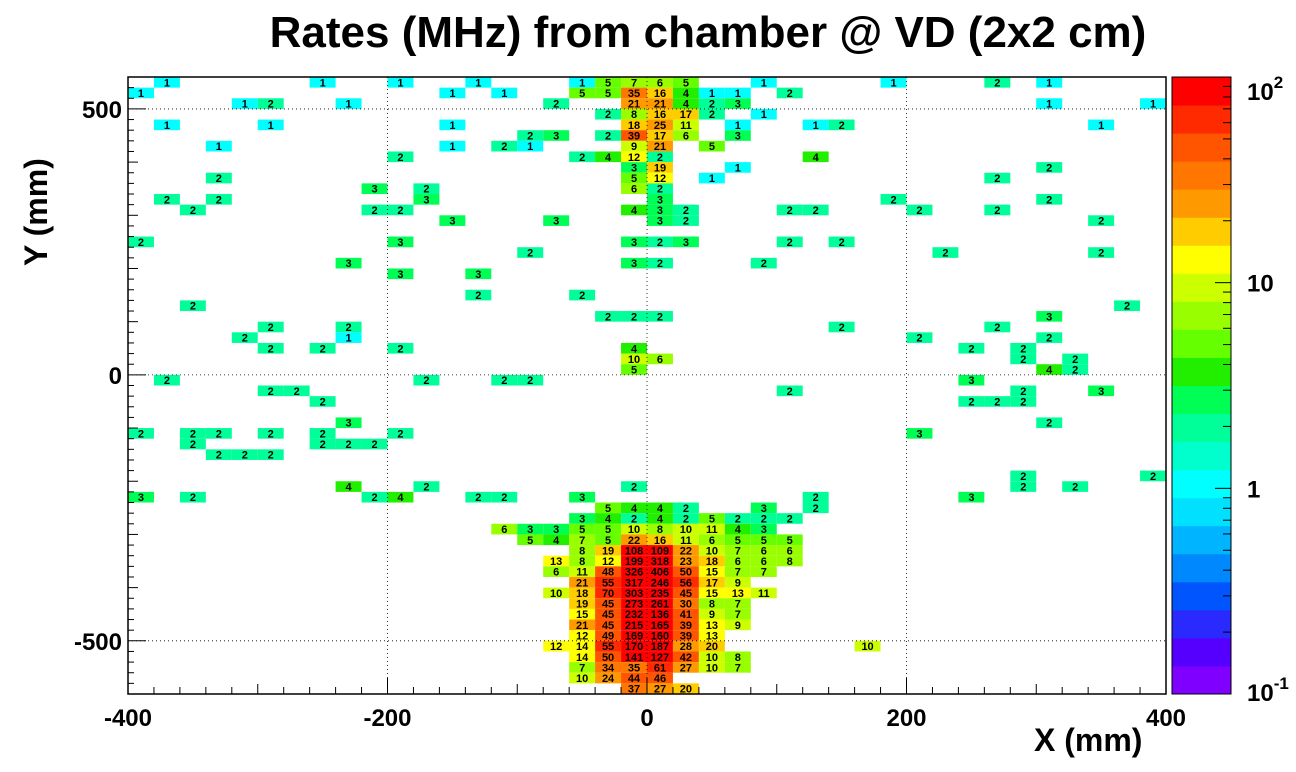 The height and width of the screenshot is (772, 1296). I want to click on heatmap-cell: 25, so click(660, 125).